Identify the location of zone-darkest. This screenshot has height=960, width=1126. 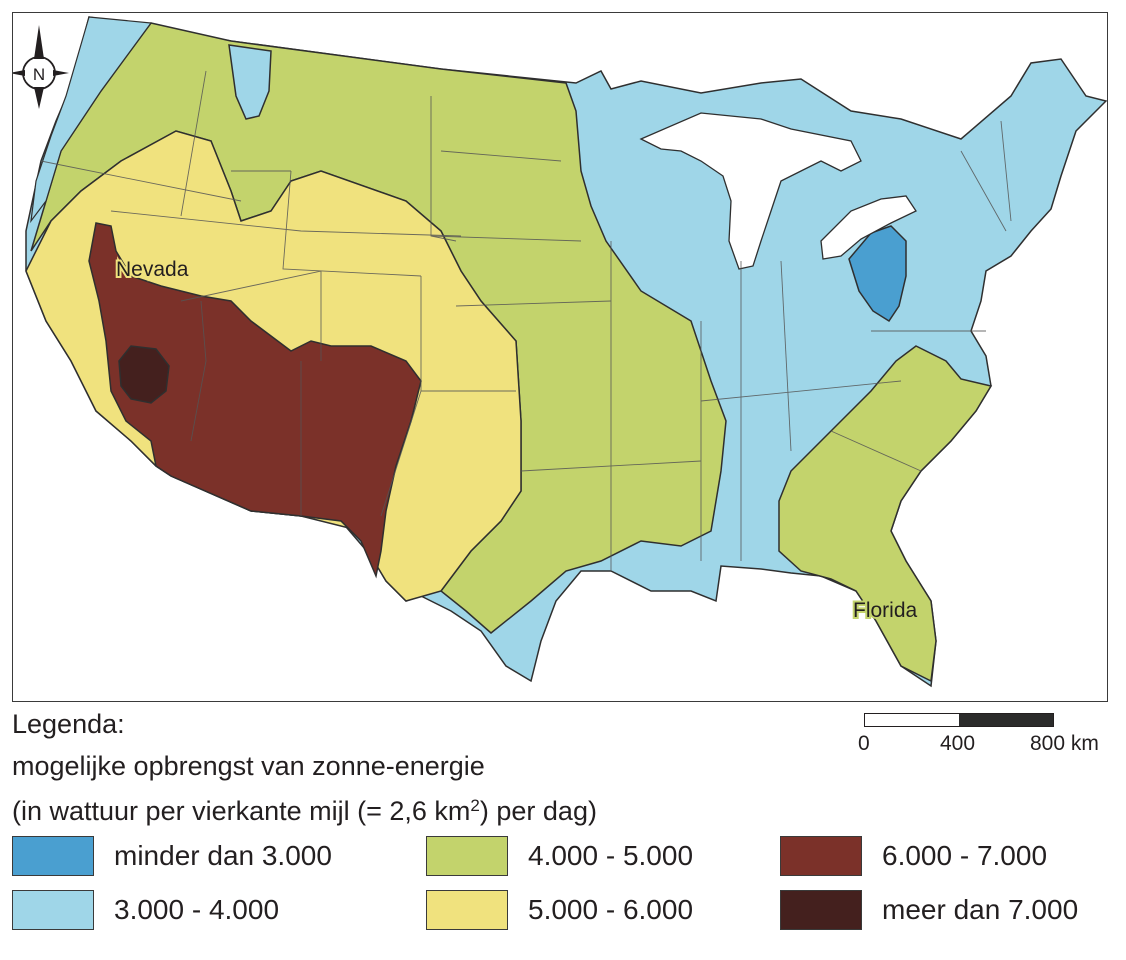
(144, 374).